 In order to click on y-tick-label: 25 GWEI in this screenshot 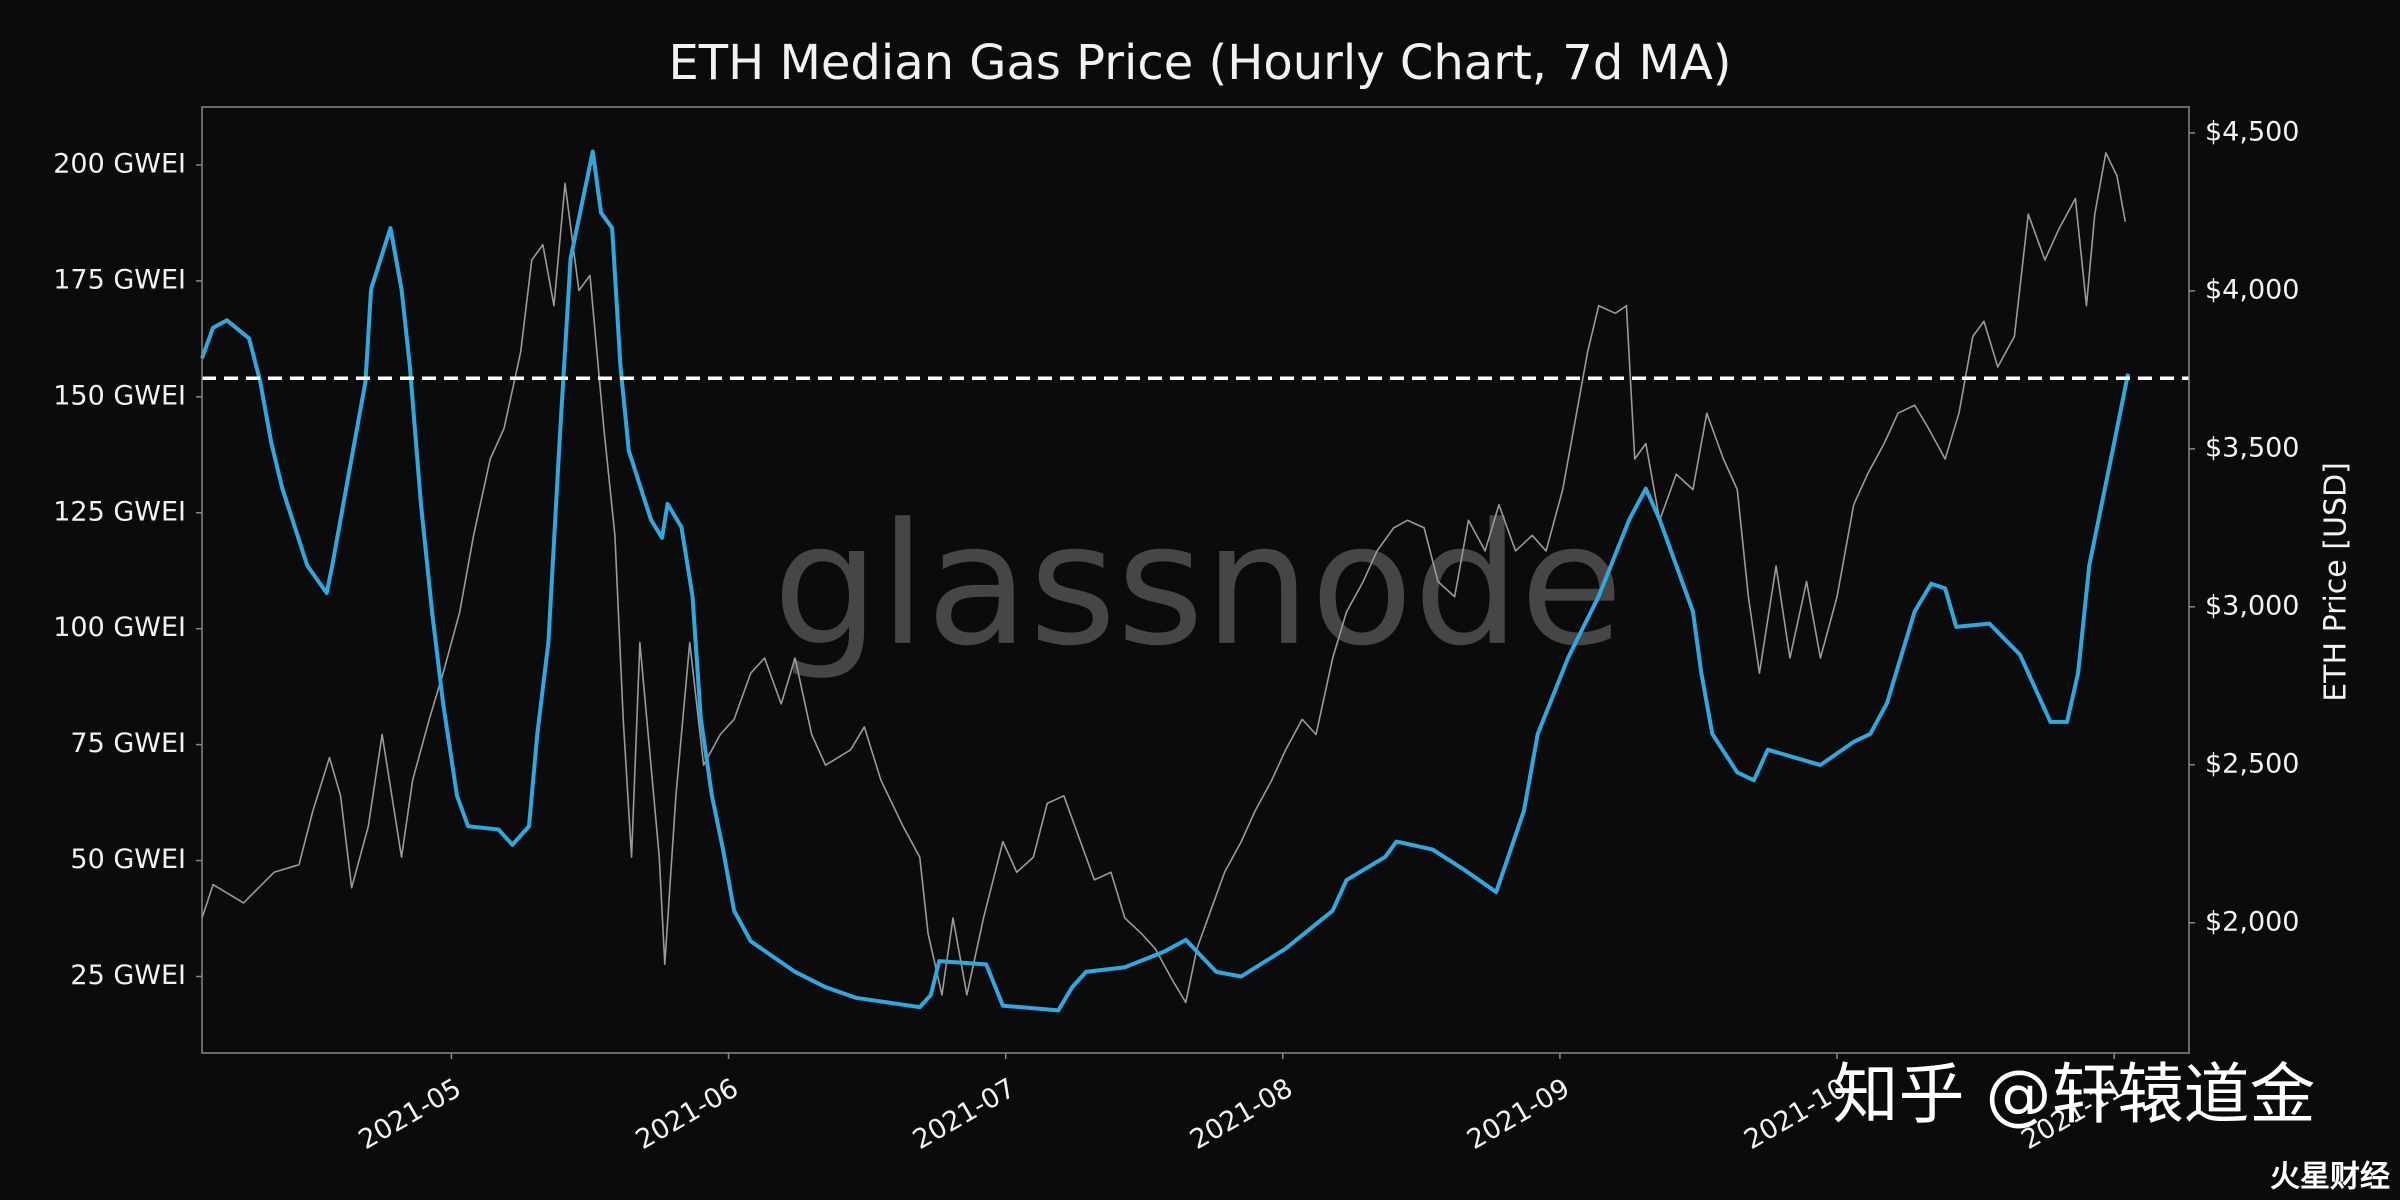, I will do `click(128, 975)`.